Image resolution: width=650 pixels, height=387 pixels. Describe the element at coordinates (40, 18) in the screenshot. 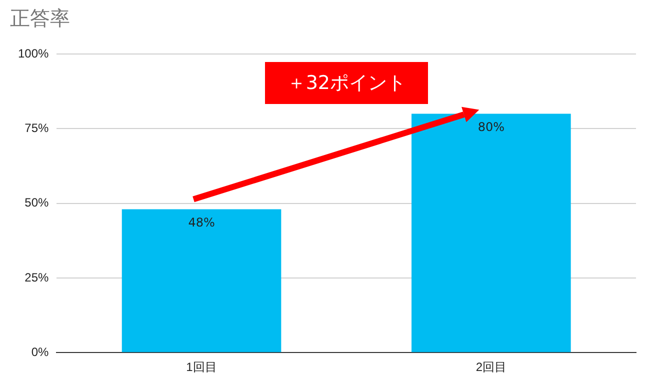

I see `chart-title: 正答率` at that location.